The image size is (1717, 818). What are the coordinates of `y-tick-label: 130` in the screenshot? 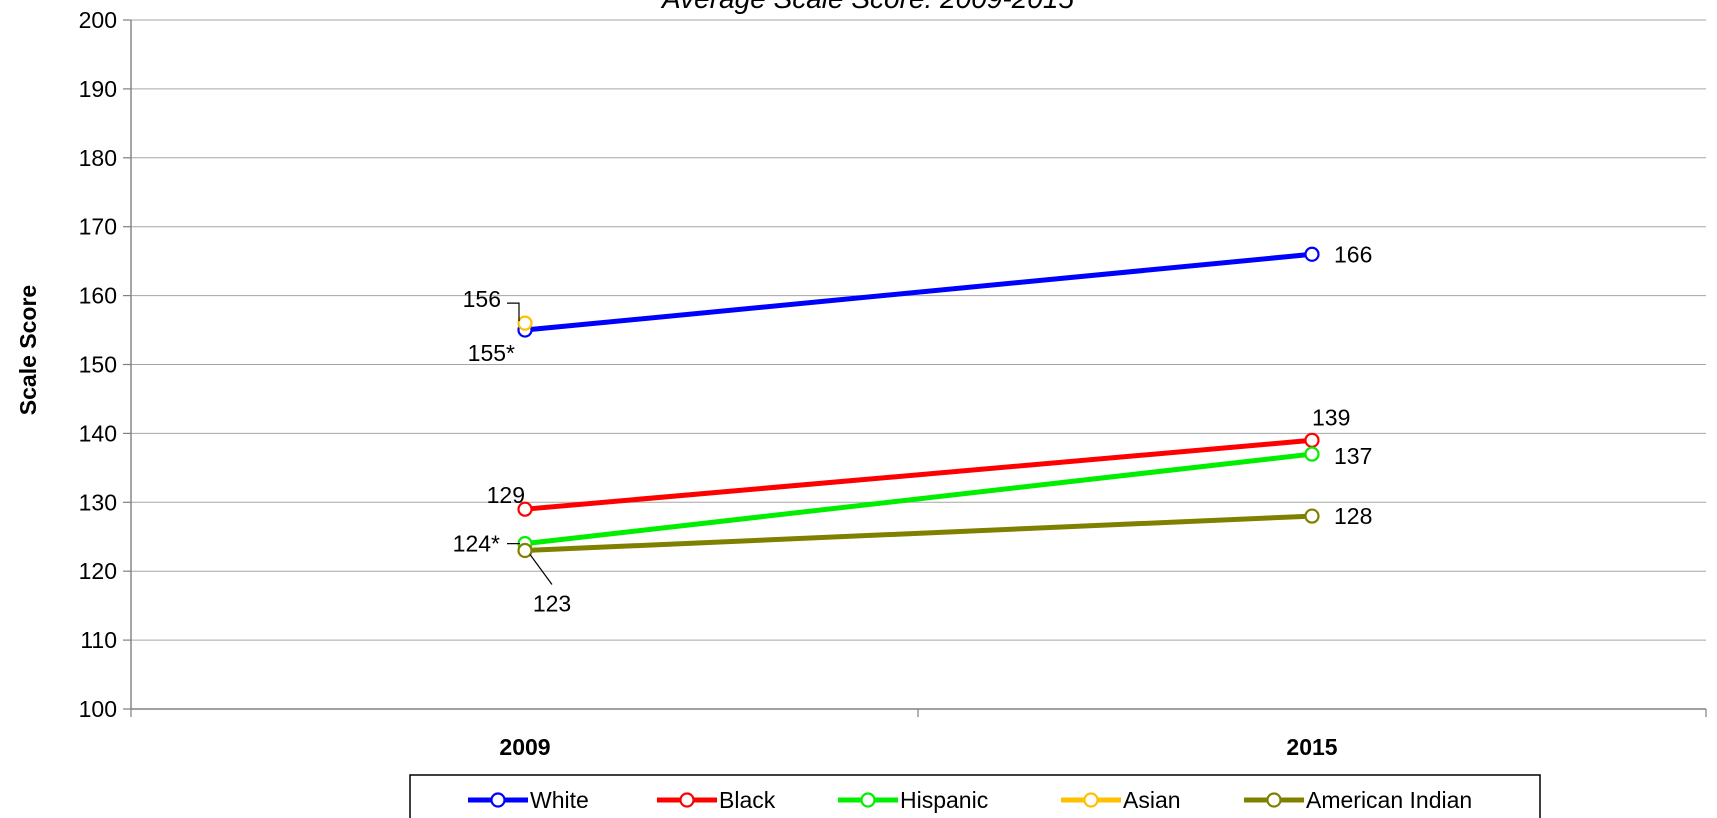 It's located at (98, 502).